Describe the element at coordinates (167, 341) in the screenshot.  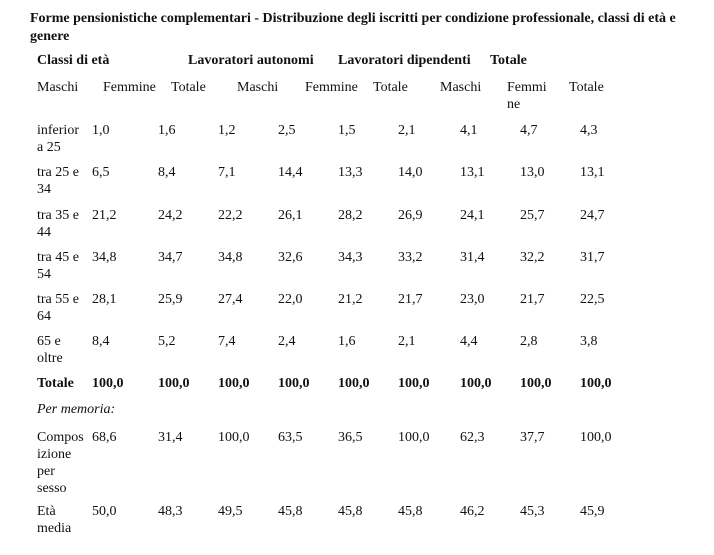
I see `cell: 5,2` at that location.